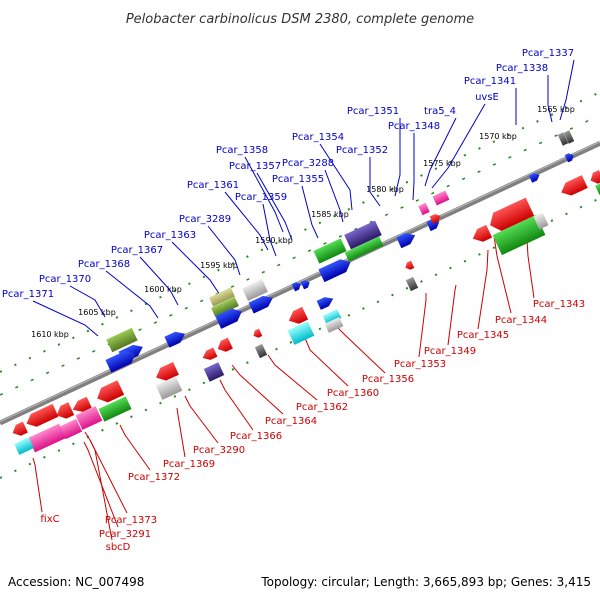  I want to click on gene-label-top: Pcar_1338, so click(522, 68).